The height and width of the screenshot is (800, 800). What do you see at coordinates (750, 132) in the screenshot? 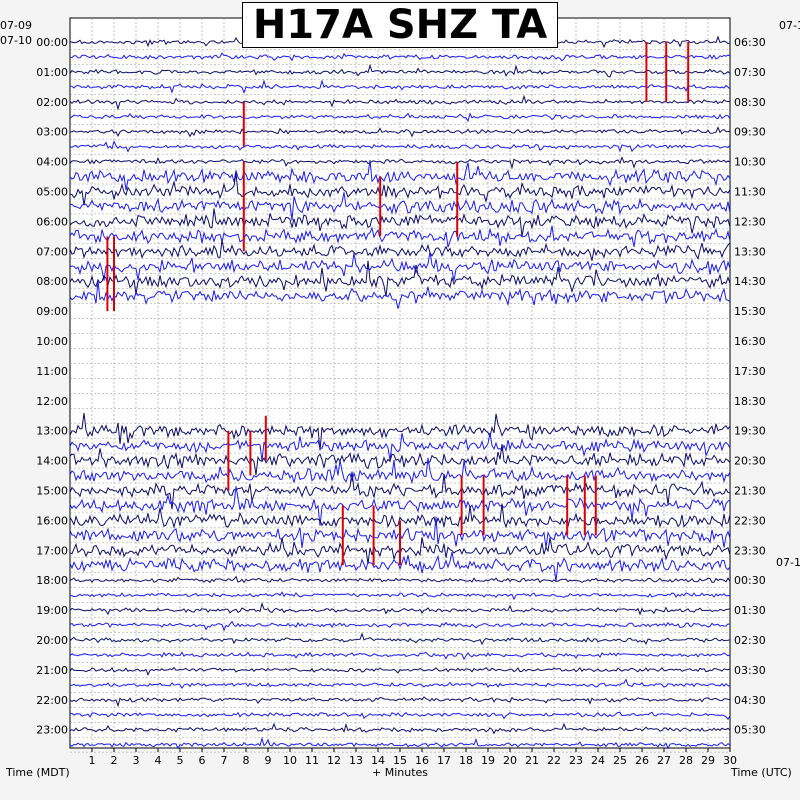
I see `right-hour-label: 09:30` at bounding box center [750, 132].